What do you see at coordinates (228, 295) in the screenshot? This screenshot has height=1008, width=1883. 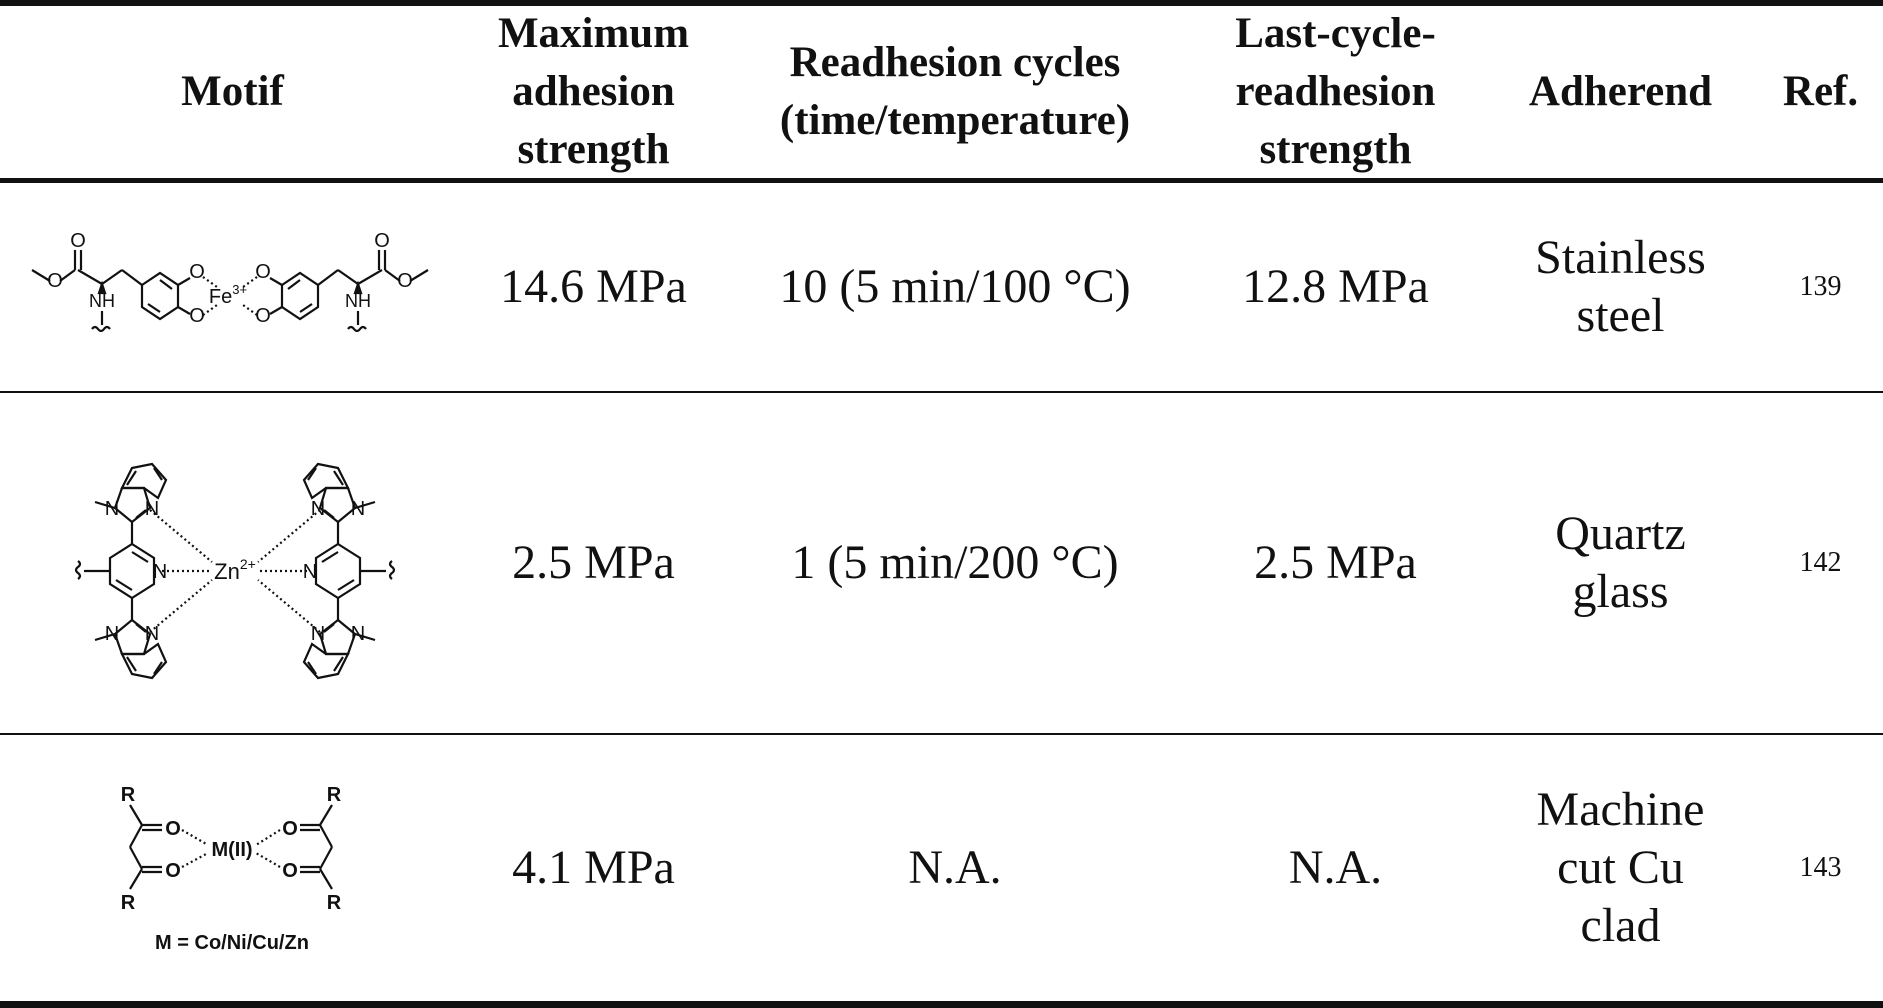 I see `metal-ion-label: Fe3+` at bounding box center [228, 295].